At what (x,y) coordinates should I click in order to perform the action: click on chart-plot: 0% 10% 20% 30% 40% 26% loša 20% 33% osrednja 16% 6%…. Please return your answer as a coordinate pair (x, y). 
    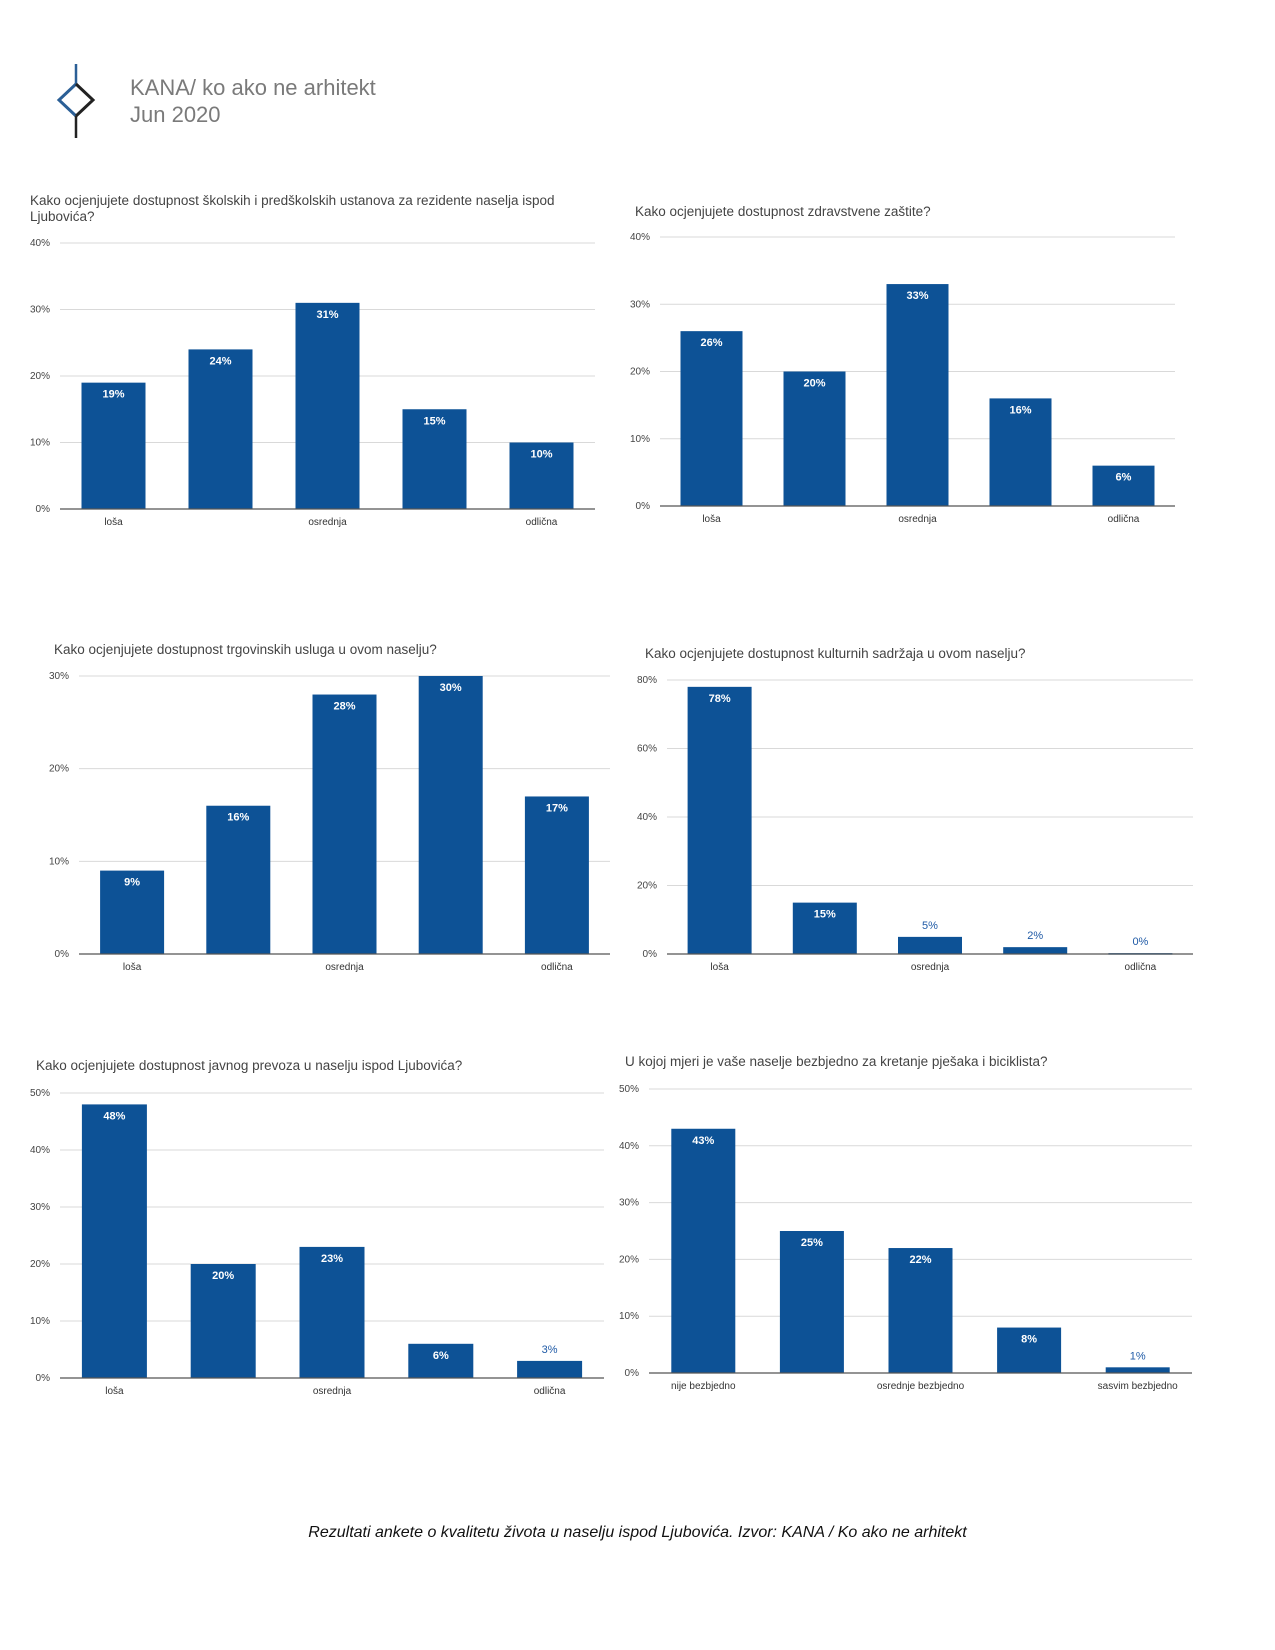
    Looking at the image, I should click on (902, 378).